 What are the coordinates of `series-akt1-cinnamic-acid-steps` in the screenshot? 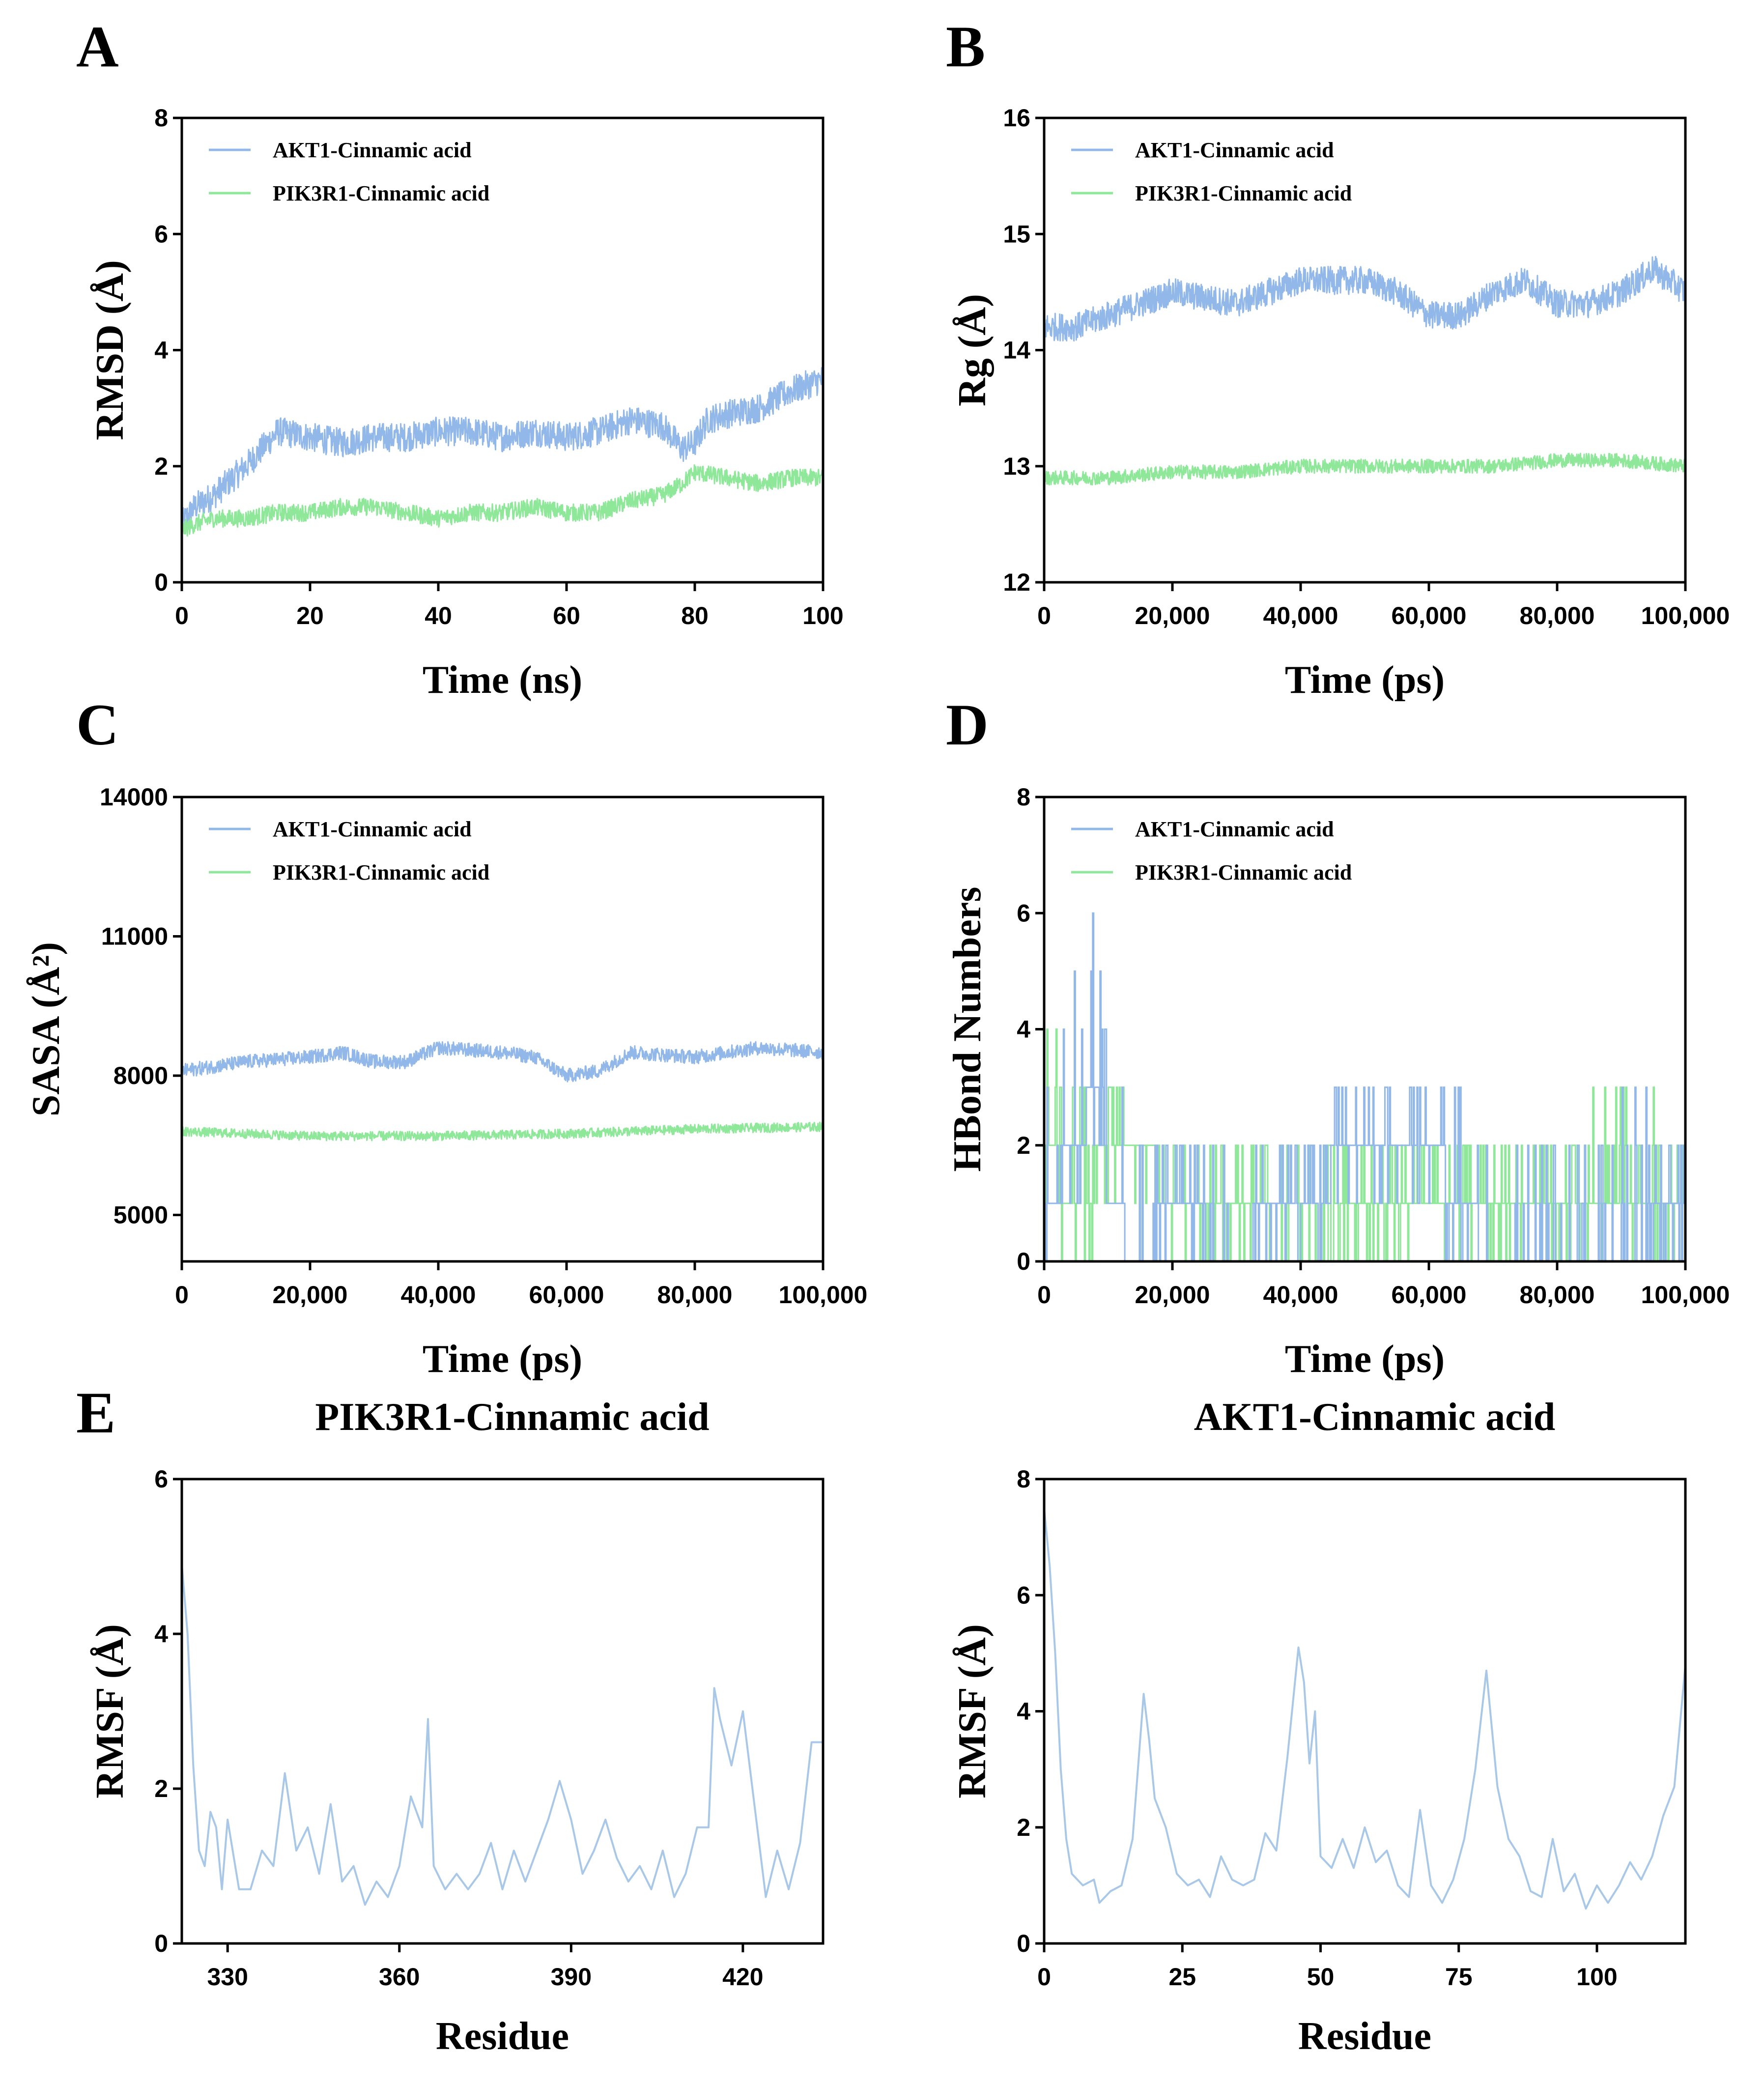 It's located at (1364, 1086).